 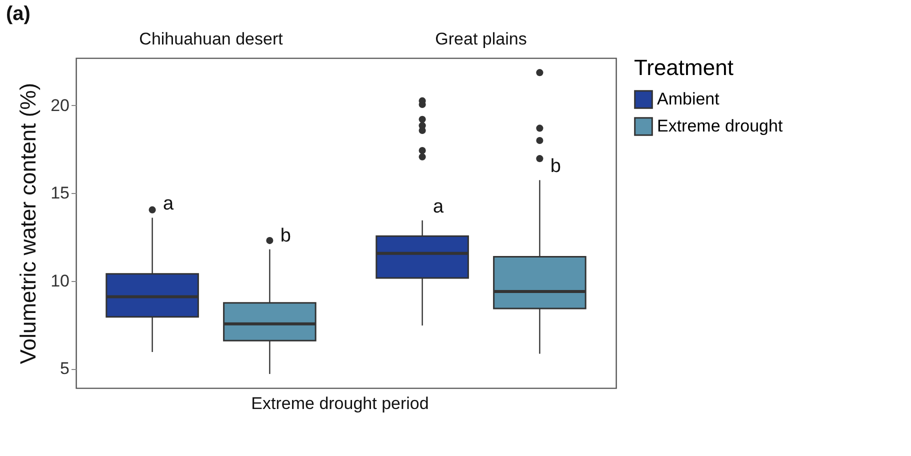 What do you see at coordinates (60, 105) in the screenshot?
I see `y-tick-label: 20` at bounding box center [60, 105].